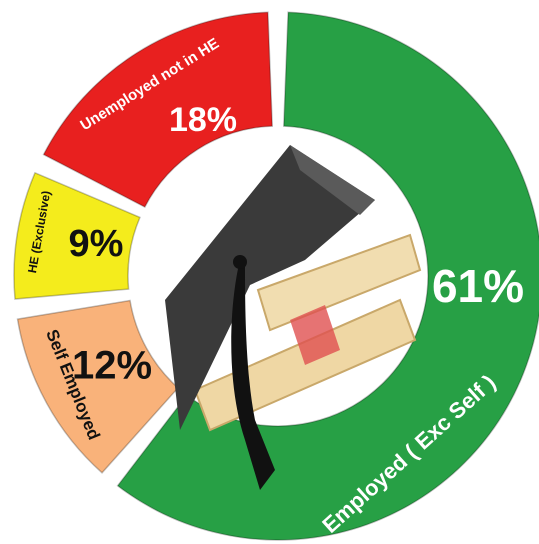  What do you see at coordinates (112, 366) in the screenshot?
I see `value-label: 12%` at bounding box center [112, 366].